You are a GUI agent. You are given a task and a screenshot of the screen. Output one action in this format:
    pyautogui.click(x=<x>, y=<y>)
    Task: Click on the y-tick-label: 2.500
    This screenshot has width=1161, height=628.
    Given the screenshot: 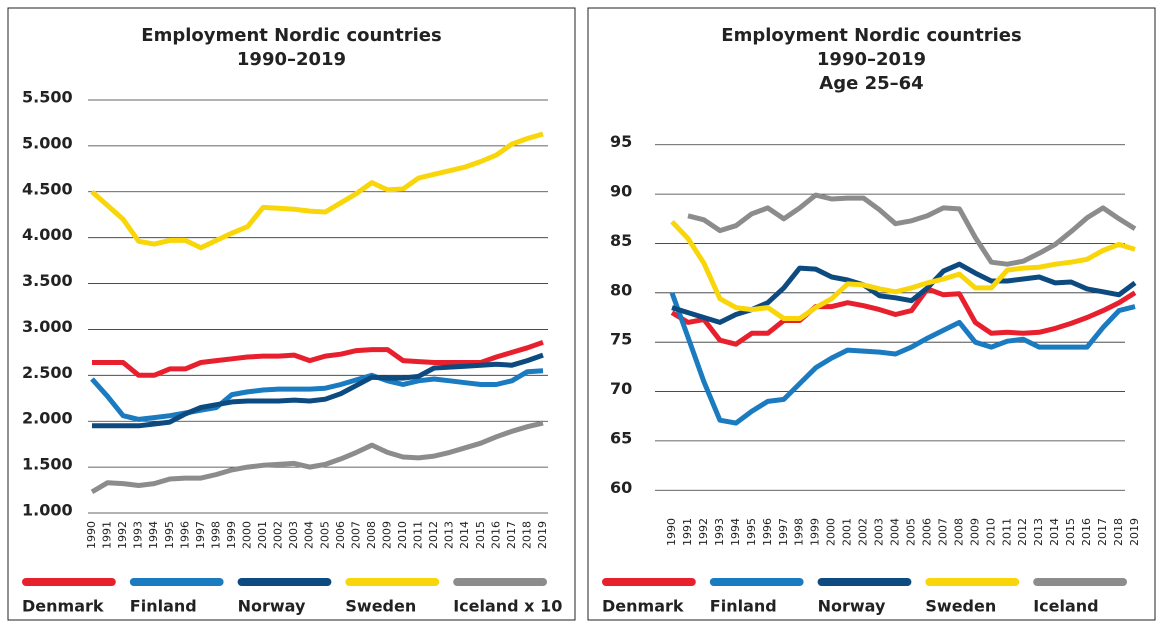 What is the action you would take?
    pyautogui.click(x=47, y=372)
    